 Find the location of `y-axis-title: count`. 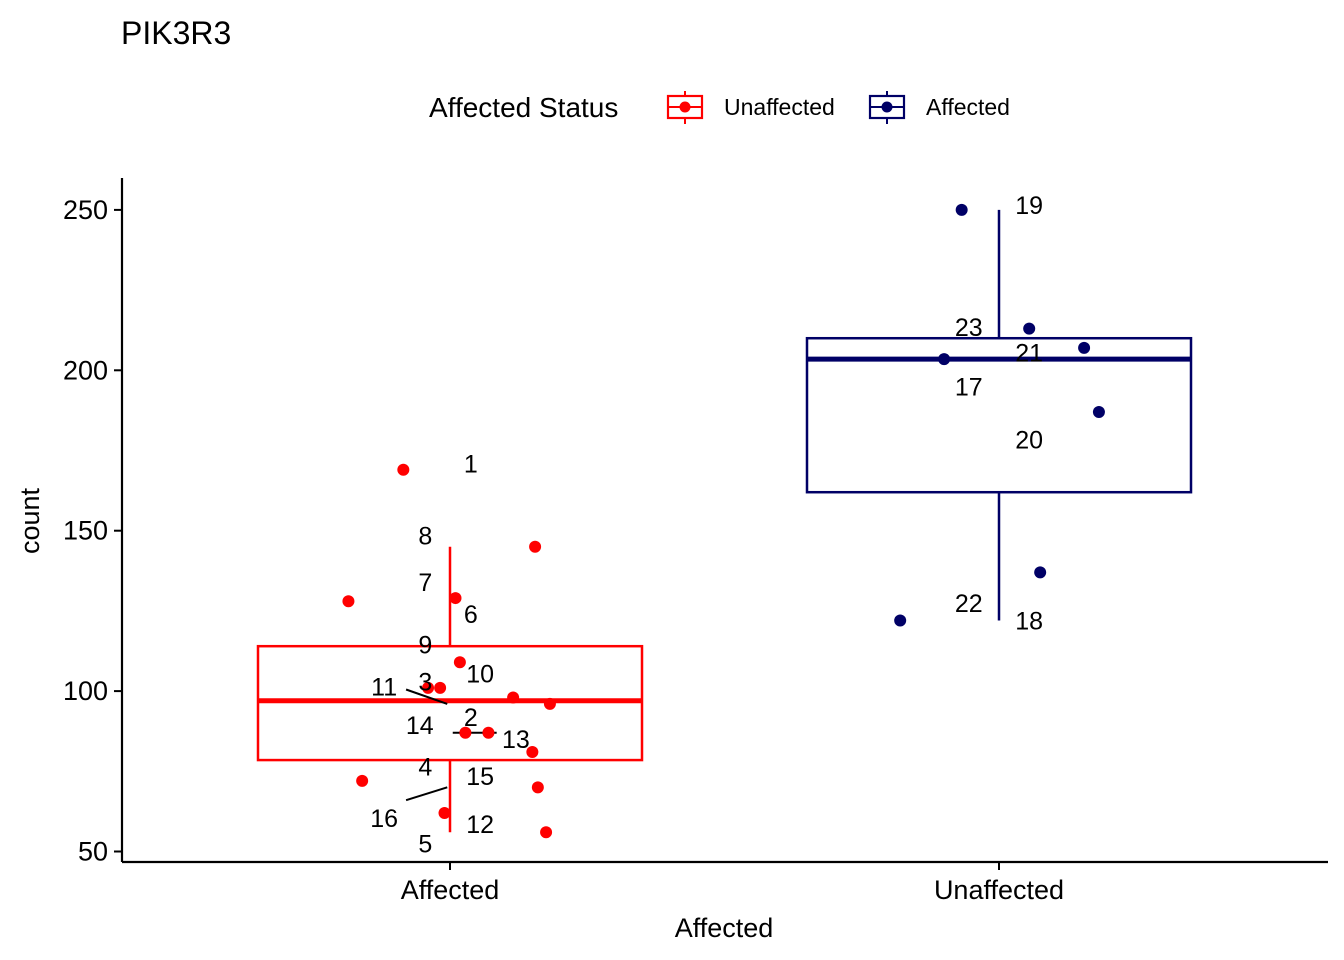

y-axis-title: count is located at coordinates (30, 520).